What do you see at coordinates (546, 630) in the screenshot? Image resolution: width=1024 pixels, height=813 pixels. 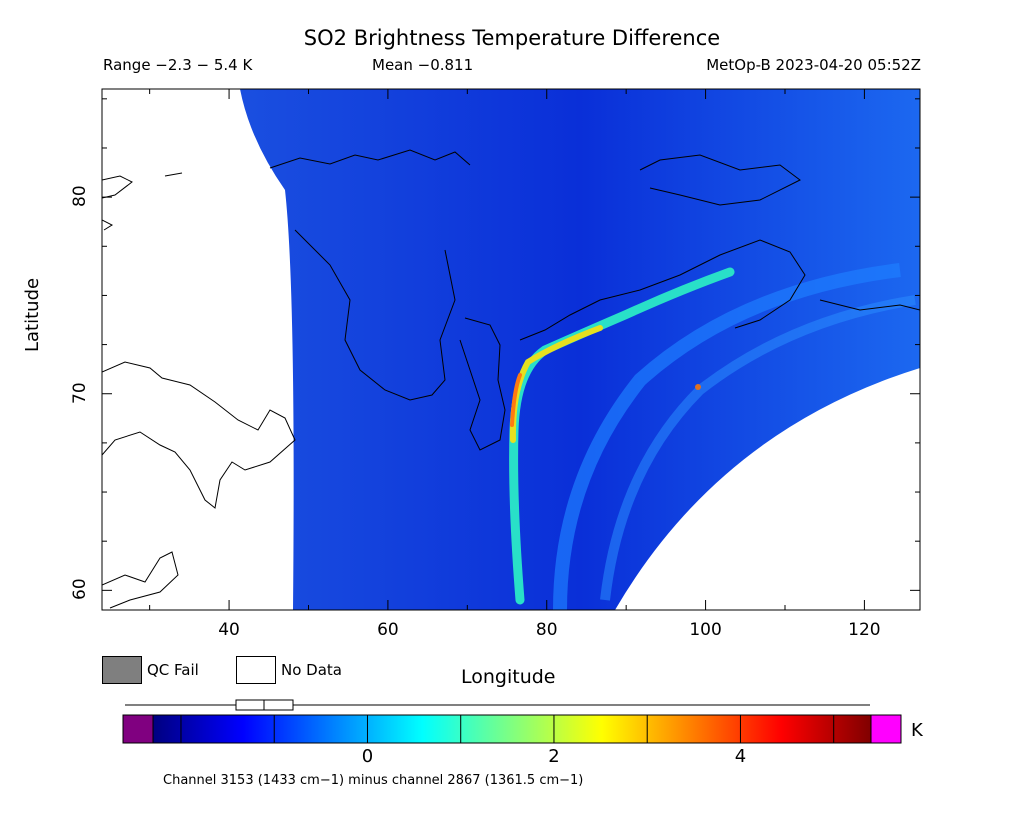 I see `x-tick-label: 80` at bounding box center [546, 630].